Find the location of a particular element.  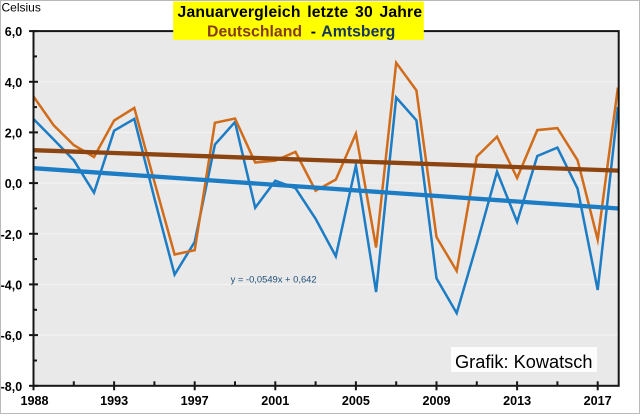

svg-text: 2005 is located at coordinates (356, 401).